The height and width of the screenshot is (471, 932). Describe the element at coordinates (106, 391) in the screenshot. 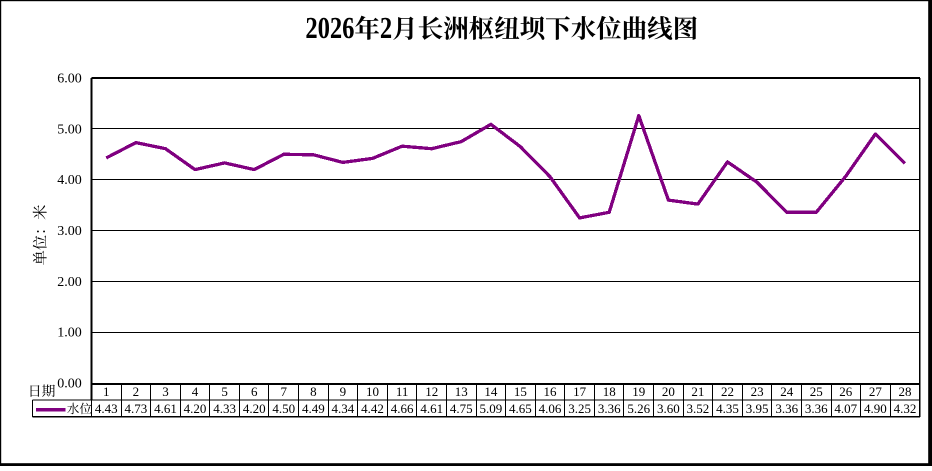

I see `svg-text: 1` at that location.